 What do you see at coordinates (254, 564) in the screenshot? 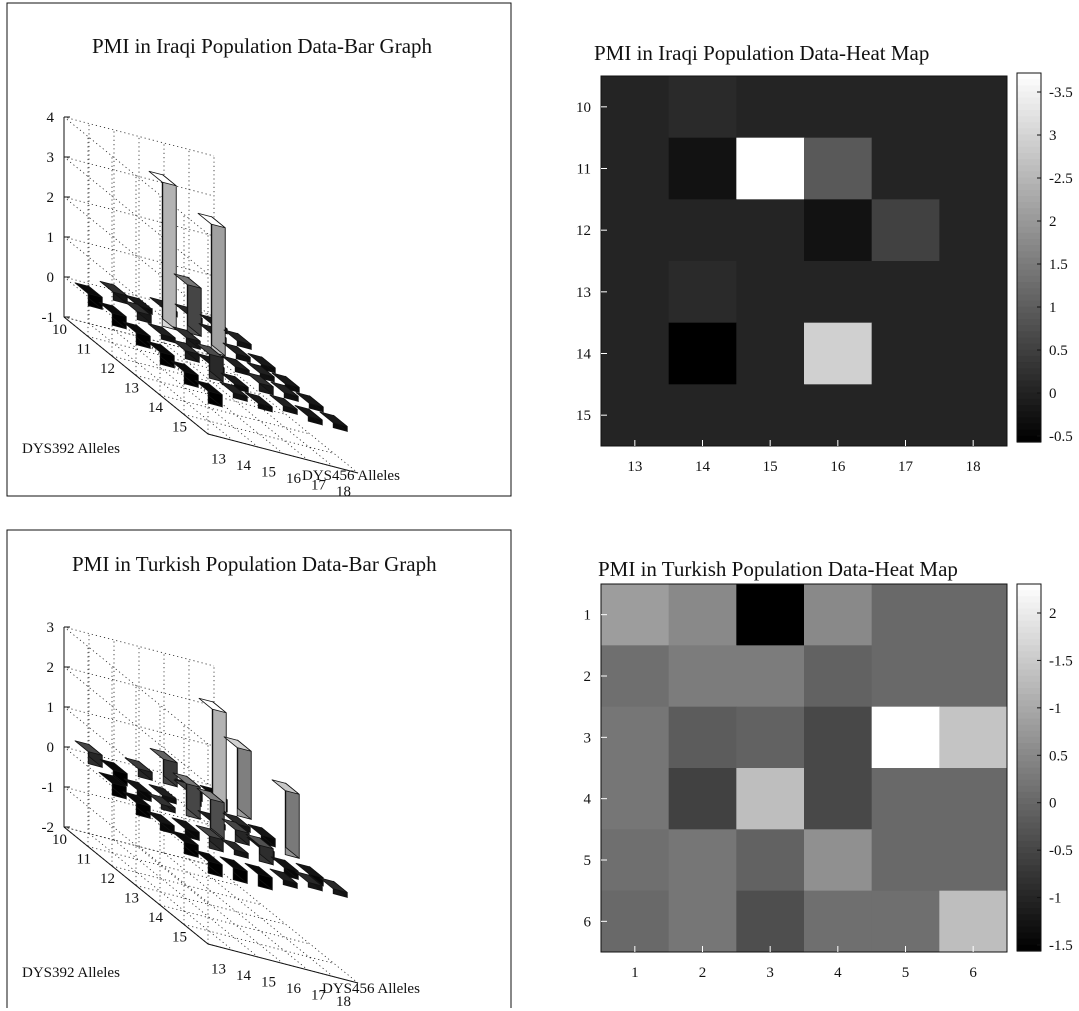
I see `turkish-bar-title: PMI in Turkish Population Data-Bar Graph` at bounding box center [254, 564].